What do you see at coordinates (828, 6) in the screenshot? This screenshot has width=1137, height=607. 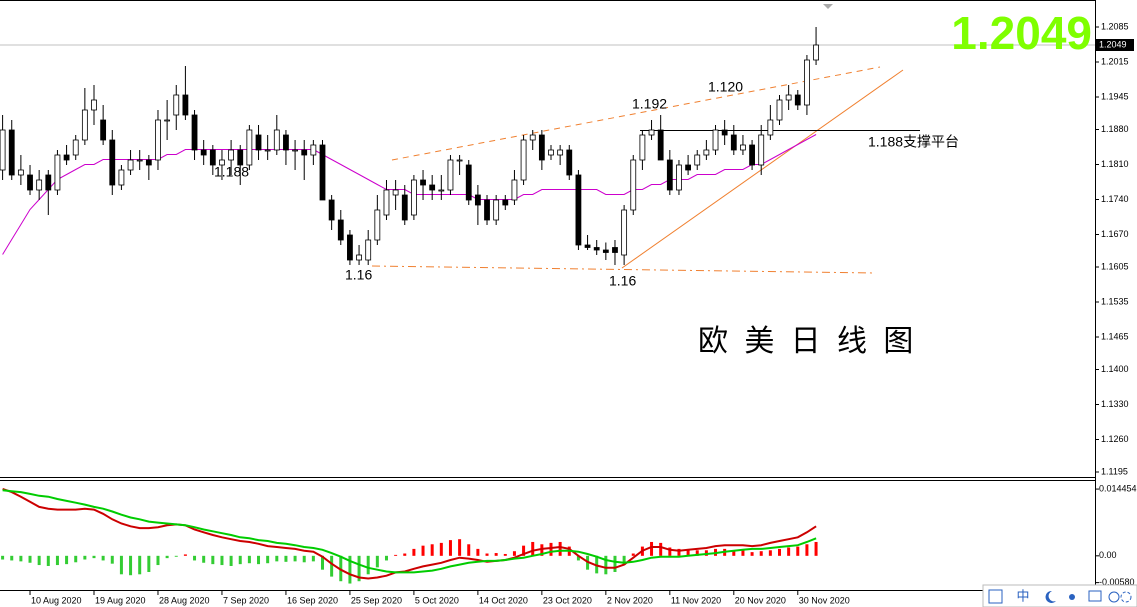 I see `shift-marker` at bounding box center [828, 6].